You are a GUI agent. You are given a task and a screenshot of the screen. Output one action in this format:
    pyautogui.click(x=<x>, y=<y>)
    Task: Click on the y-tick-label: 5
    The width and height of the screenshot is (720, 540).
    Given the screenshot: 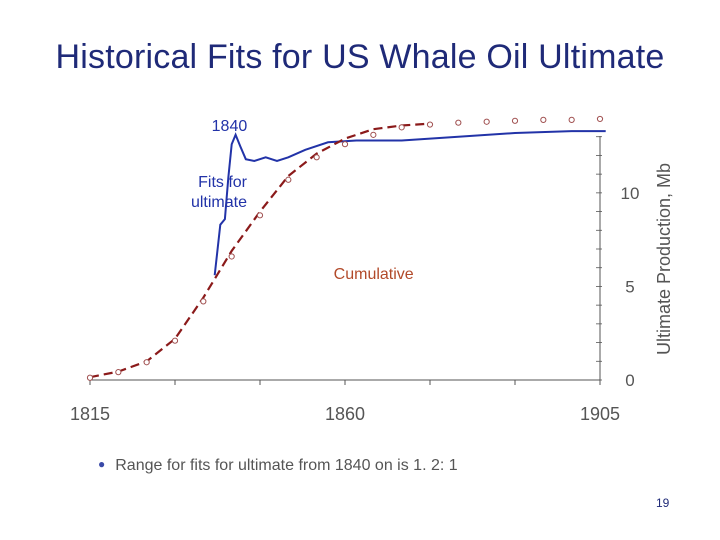 What is the action you would take?
    pyautogui.click(x=629, y=286)
    